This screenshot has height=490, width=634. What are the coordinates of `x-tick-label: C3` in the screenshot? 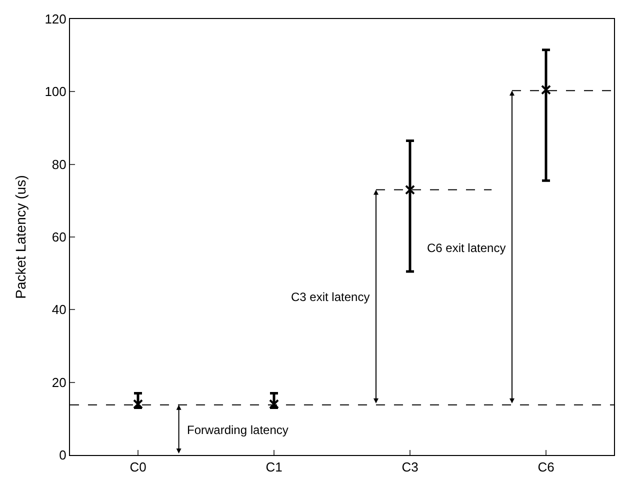 It's located at (410, 467).